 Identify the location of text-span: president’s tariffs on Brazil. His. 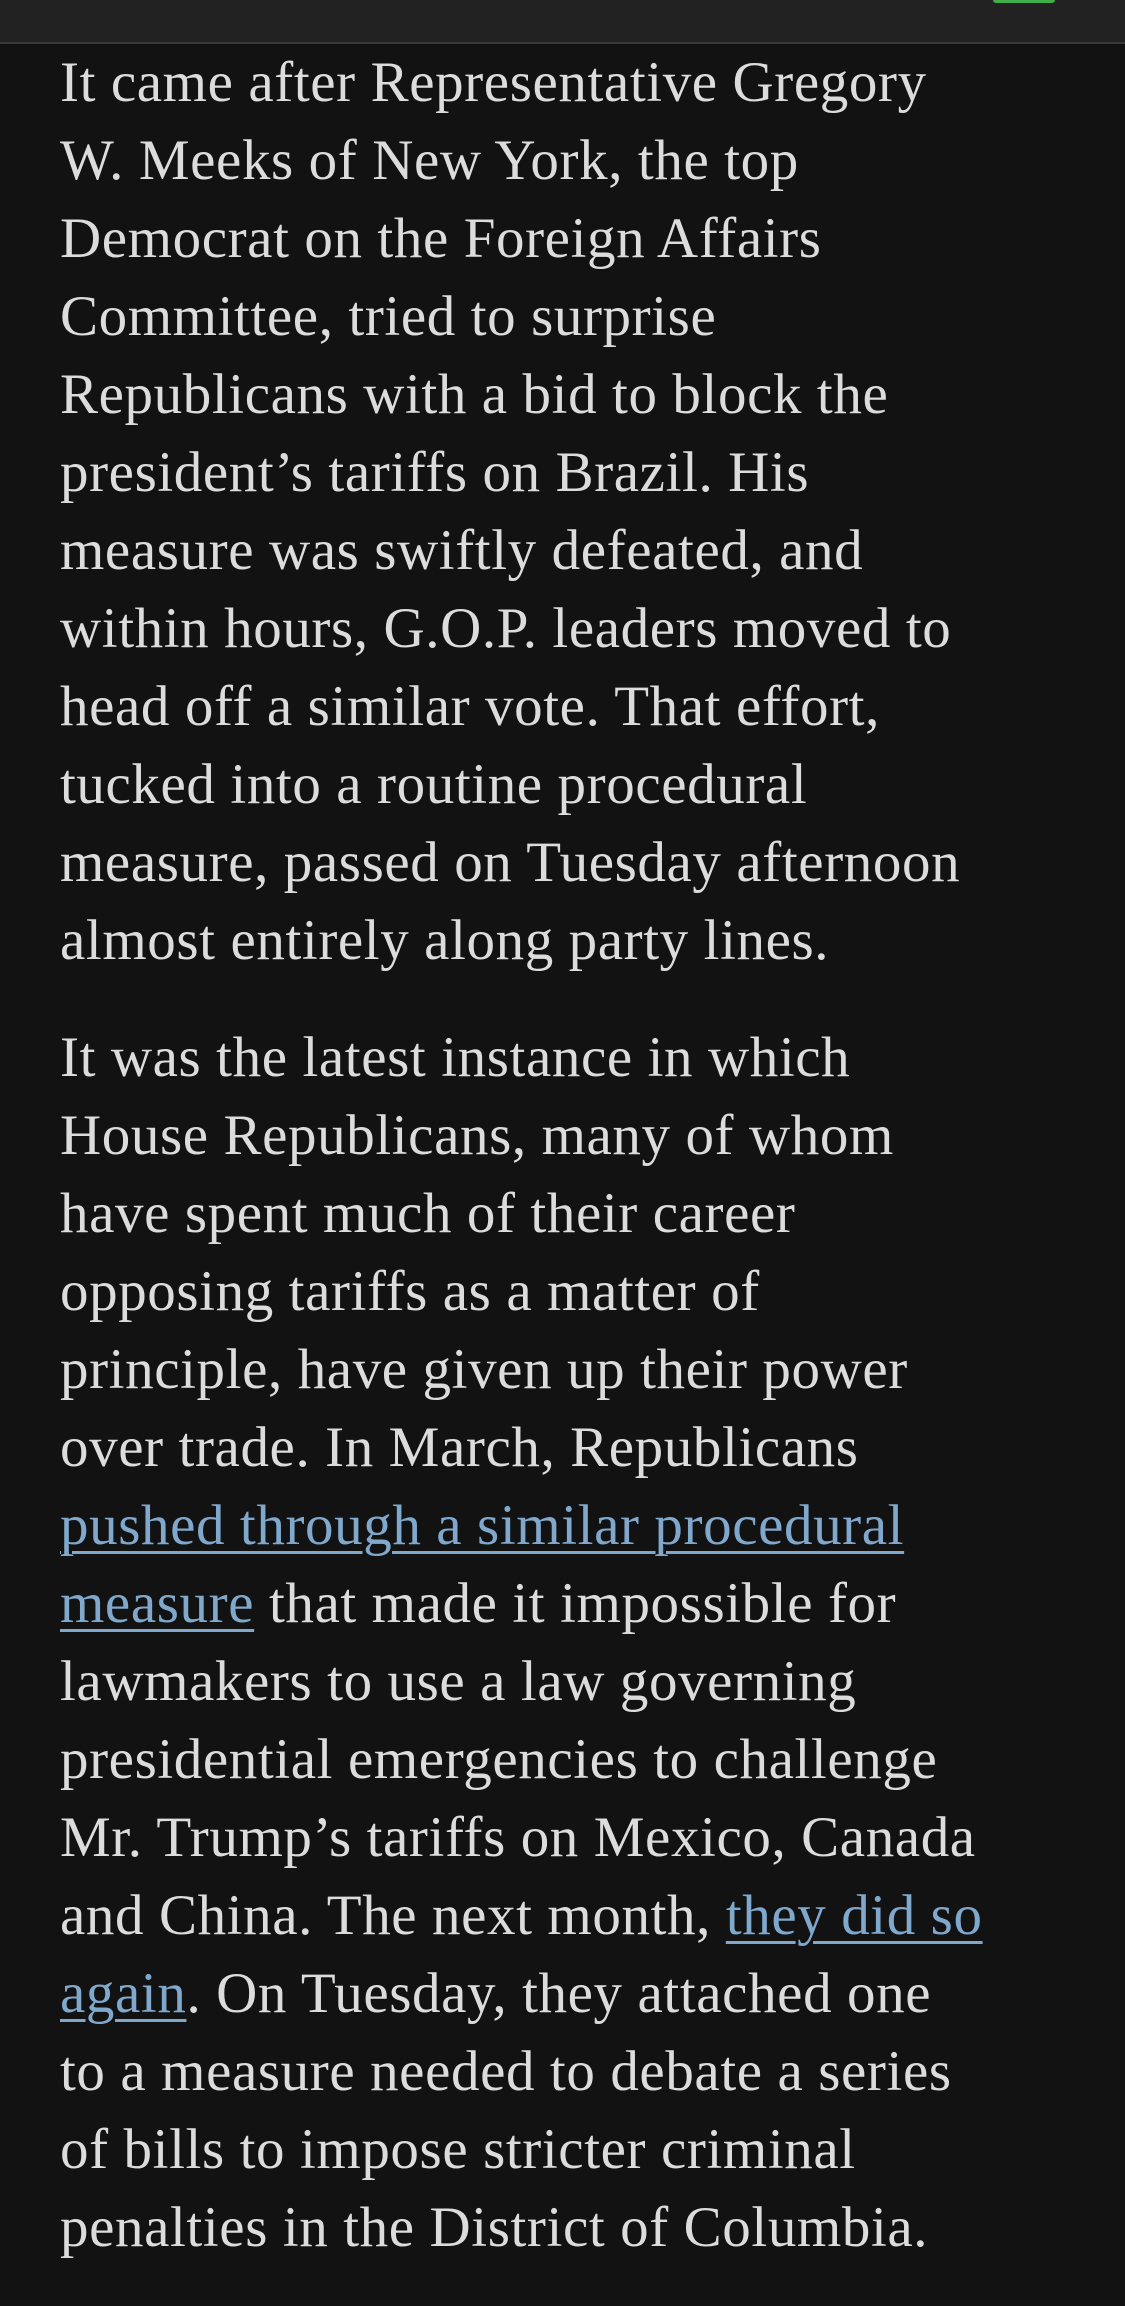
(435, 472).